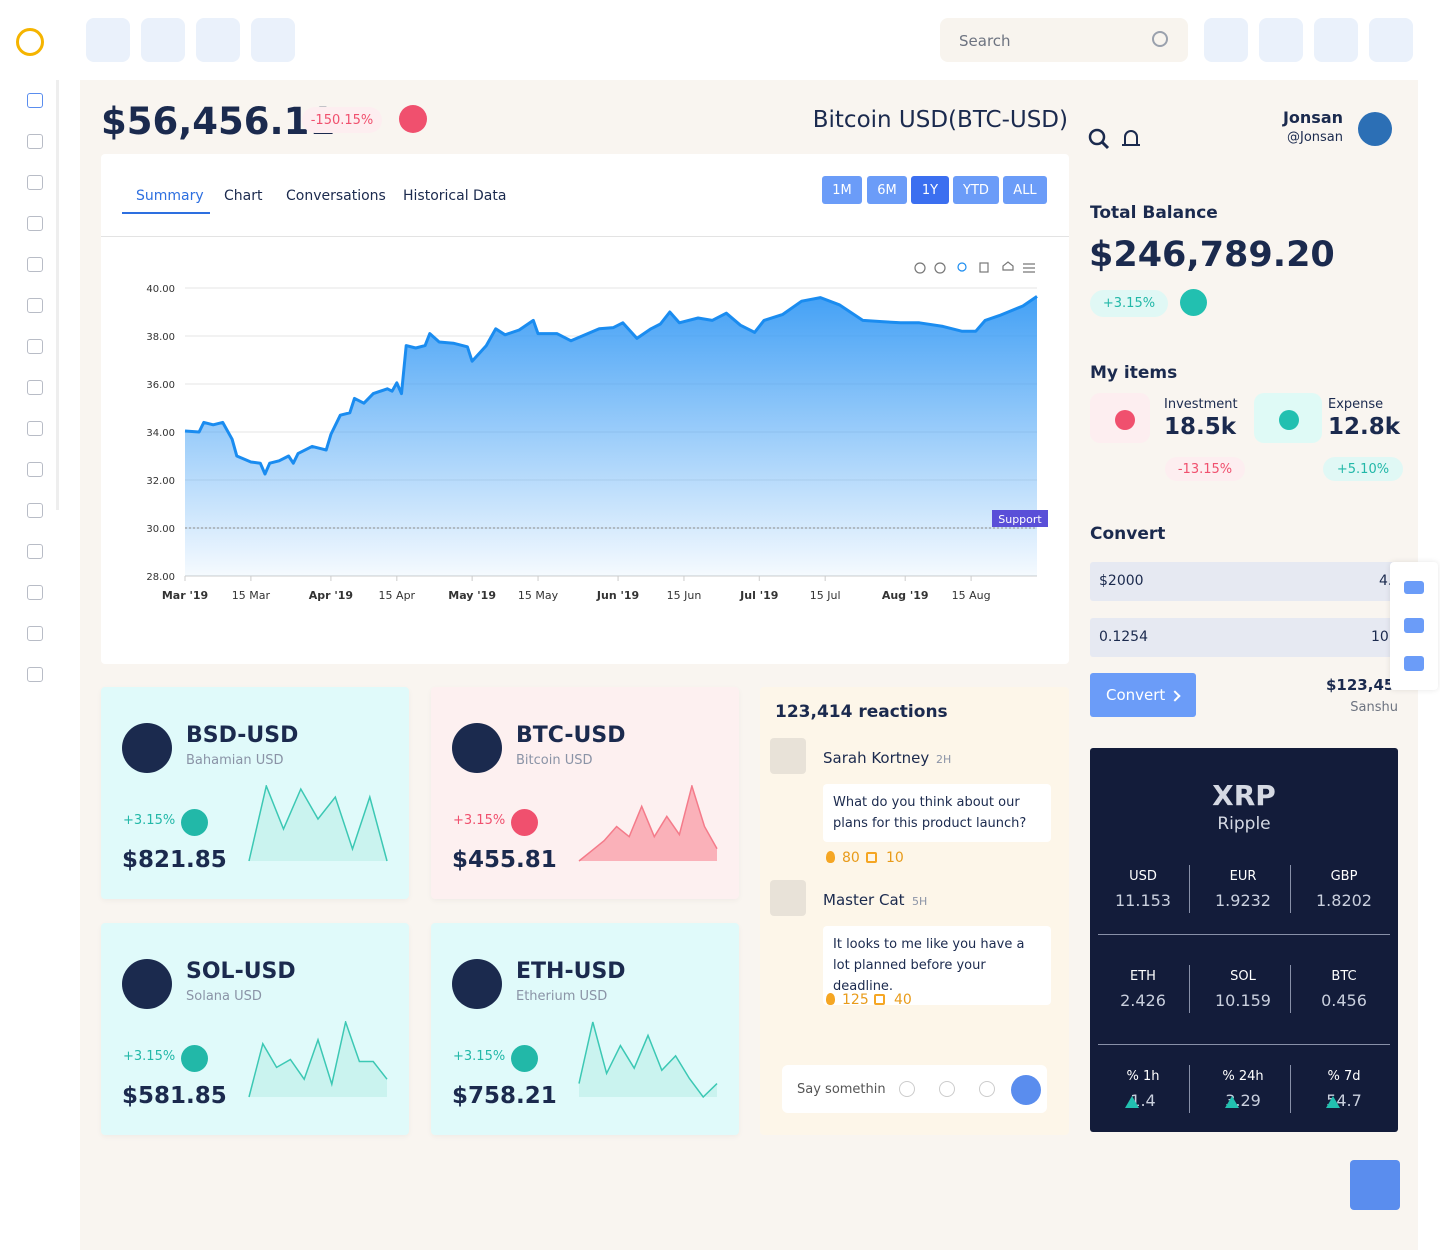 The width and height of the screenshot is (1440, 1250). Describe the element at coordinates (907, 1089) in the screenshot. I see `link-icon` at that location.